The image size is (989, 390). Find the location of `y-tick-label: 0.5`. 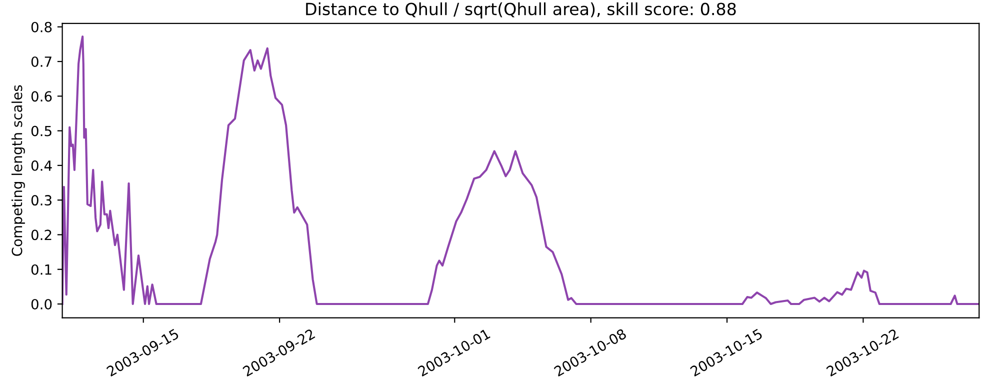

y-tick-label: 0.5 is located at coordinates (41, 131).